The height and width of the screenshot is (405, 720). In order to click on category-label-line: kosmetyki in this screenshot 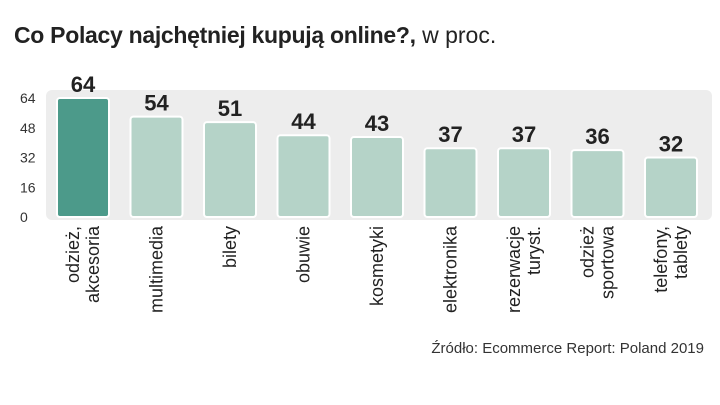, I will do `click(377, 266)`.